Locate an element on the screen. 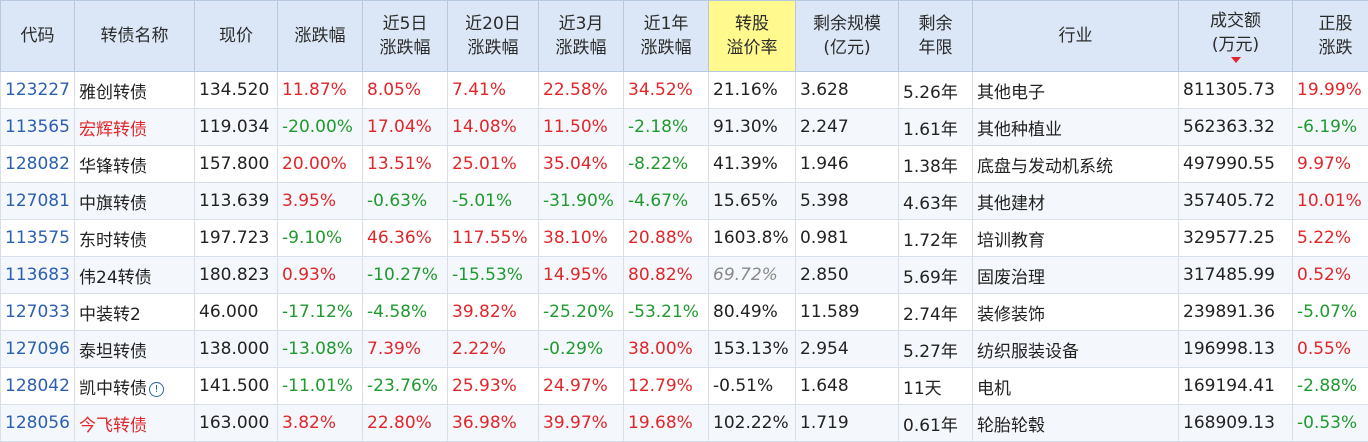 This screenshot has width=1368, height=442. cell-scale: 1.946 is located at coordinates (847, 164).